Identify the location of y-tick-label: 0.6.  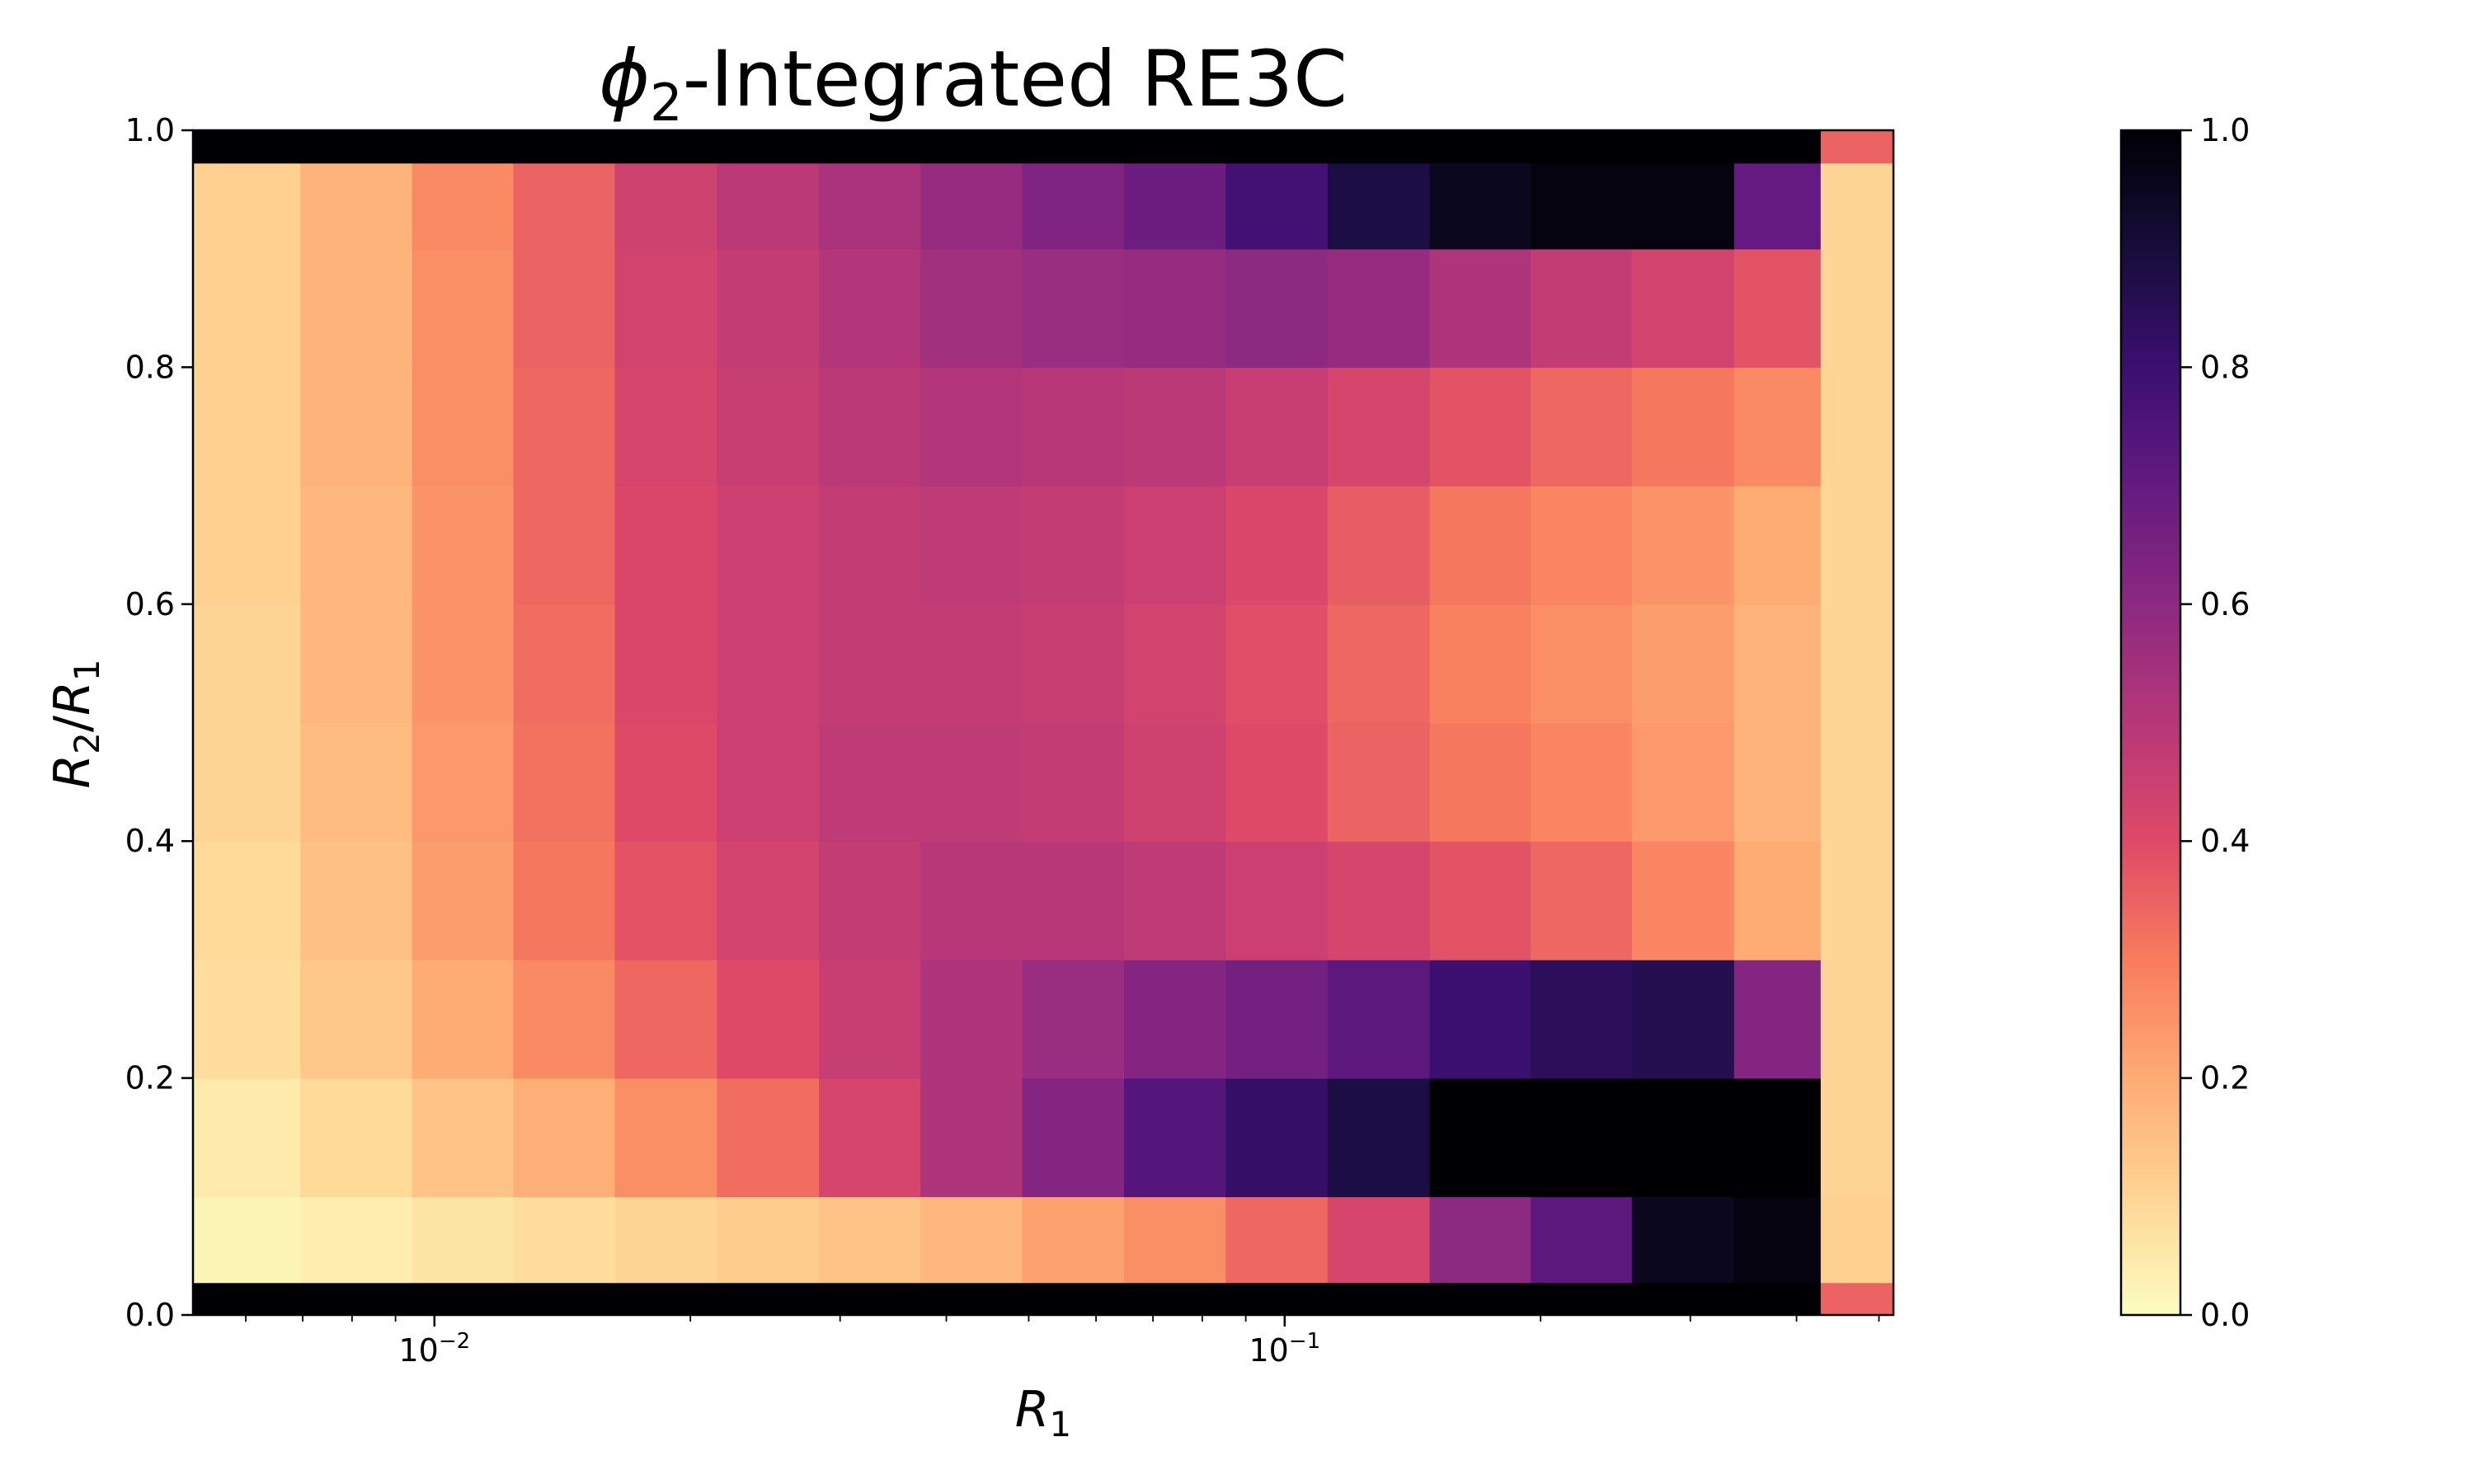
(150, 604).